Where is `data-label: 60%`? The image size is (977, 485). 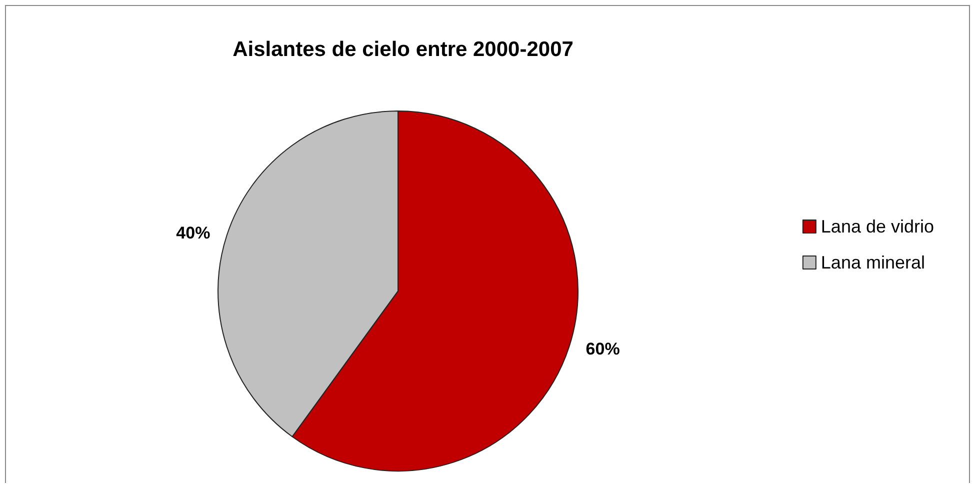
data-label: 60% is located at coordinates (603, 349).